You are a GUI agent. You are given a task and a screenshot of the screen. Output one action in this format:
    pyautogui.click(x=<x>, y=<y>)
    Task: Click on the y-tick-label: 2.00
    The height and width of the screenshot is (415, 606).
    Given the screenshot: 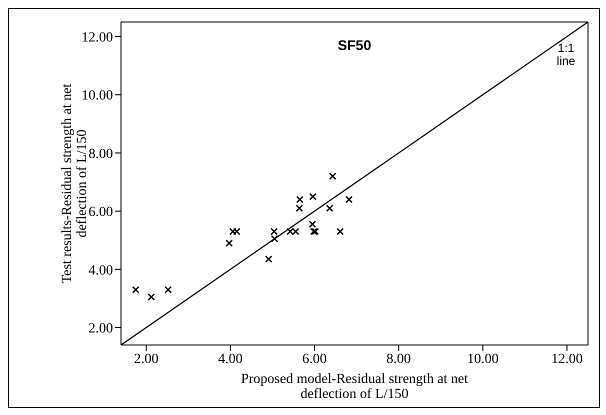 What is the action you would take?
    pyautogui.click(x=100, y=329)
    